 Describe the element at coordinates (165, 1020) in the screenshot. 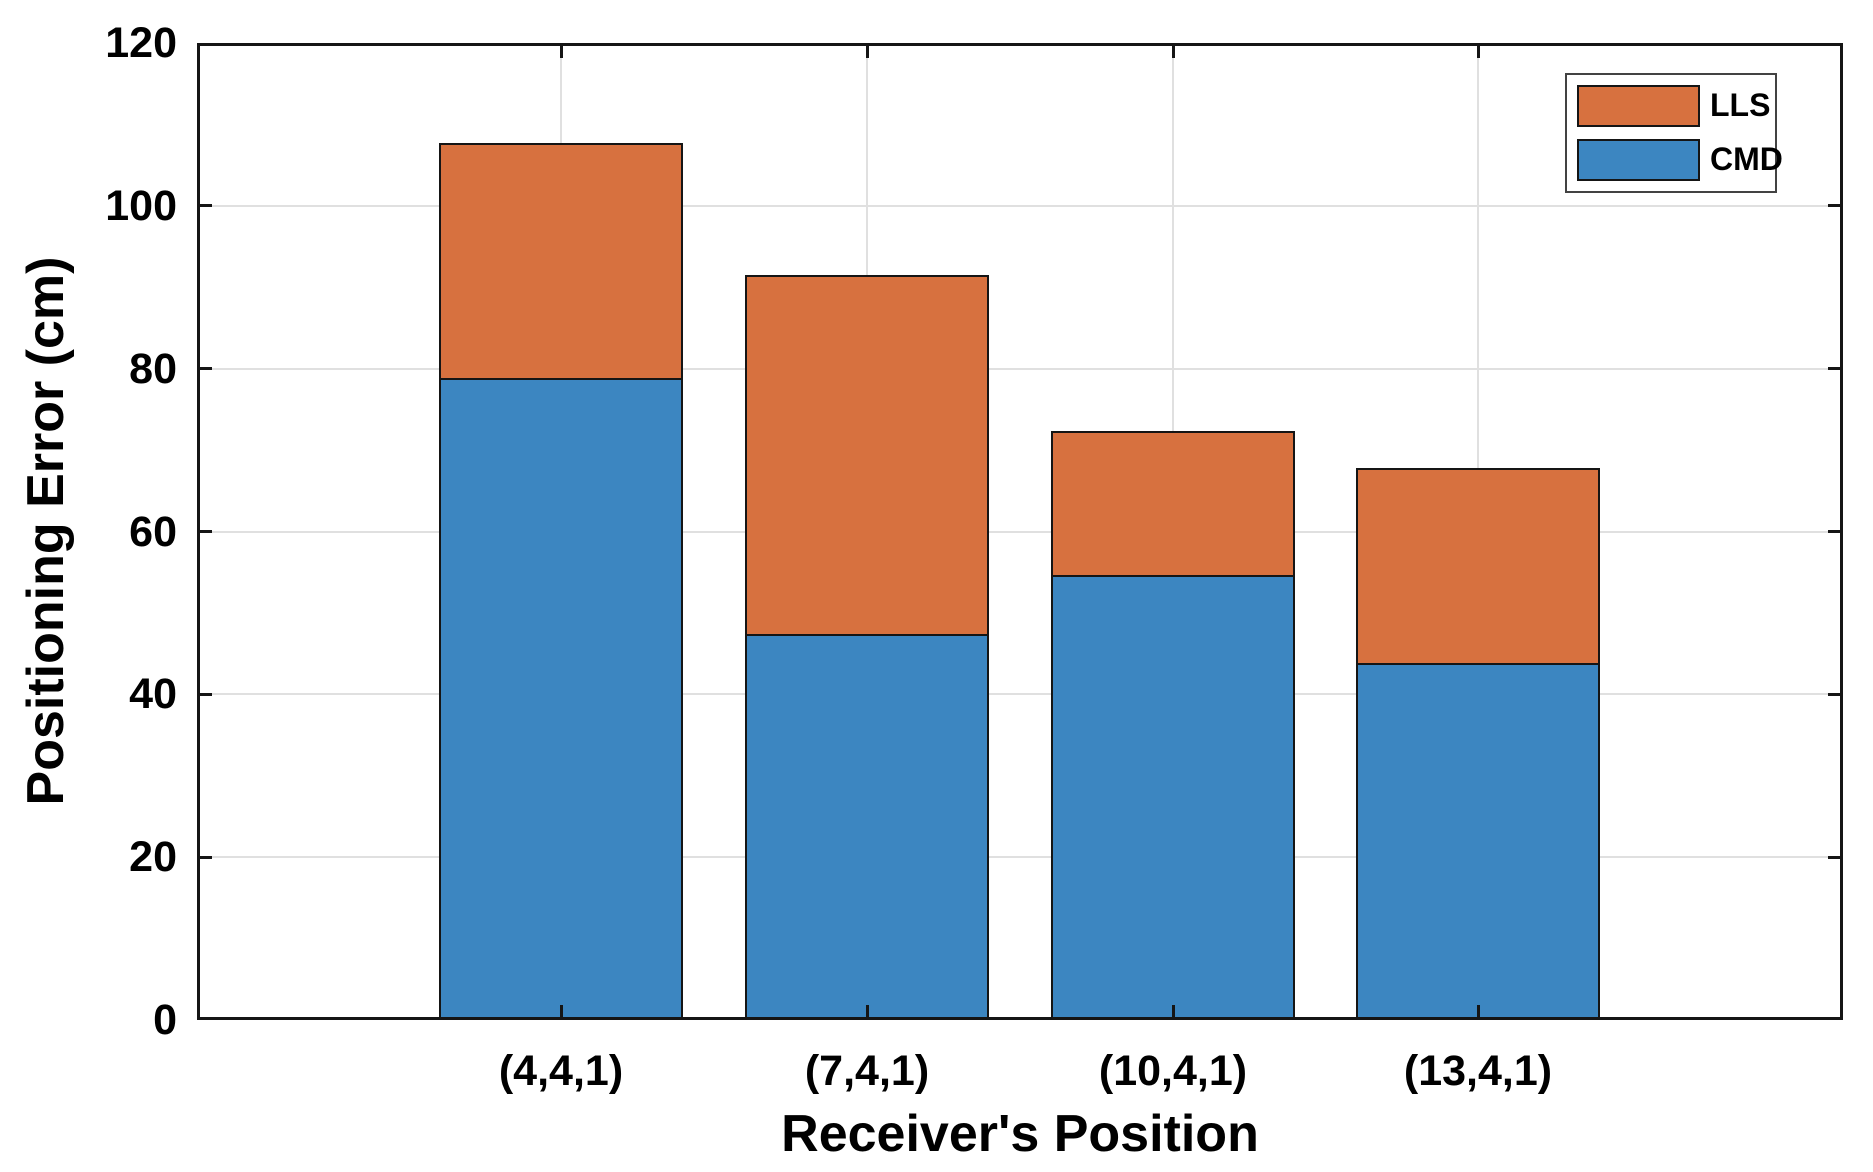

I see `y-tick-label-0: 0` at that location.